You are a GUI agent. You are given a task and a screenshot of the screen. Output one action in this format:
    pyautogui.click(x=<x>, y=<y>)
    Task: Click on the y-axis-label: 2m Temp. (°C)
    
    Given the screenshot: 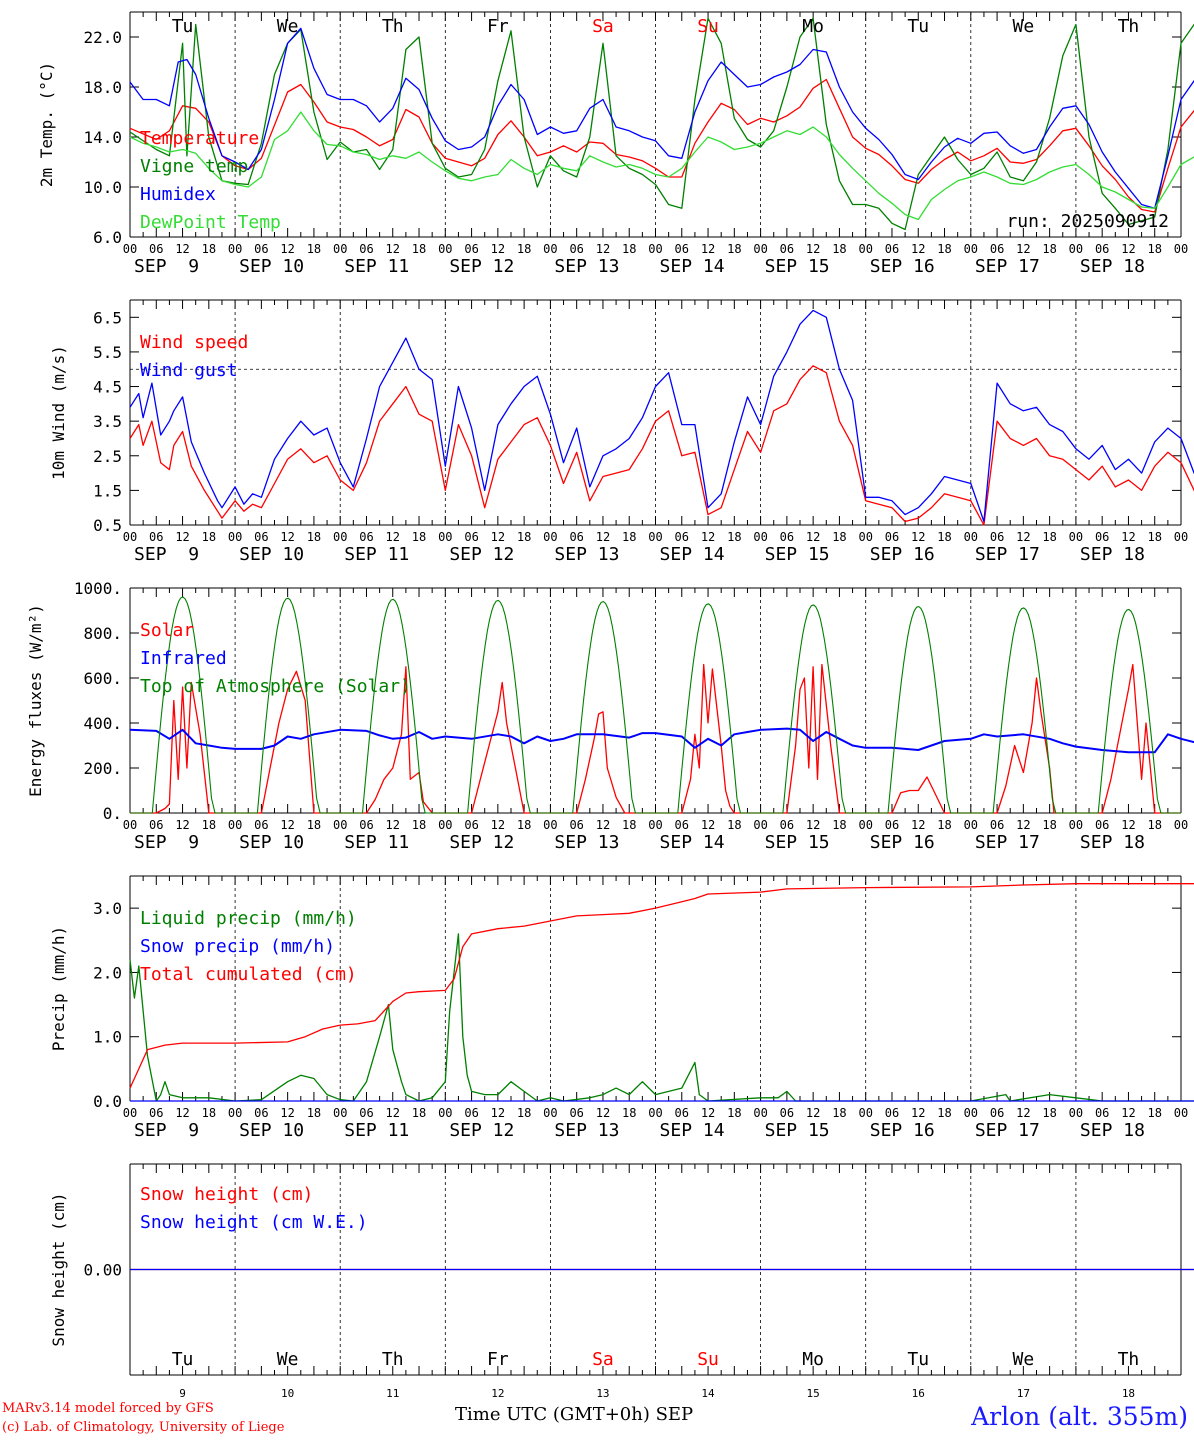 What is the action you would take?
    pyautogui.click(x=46, y=124)
    